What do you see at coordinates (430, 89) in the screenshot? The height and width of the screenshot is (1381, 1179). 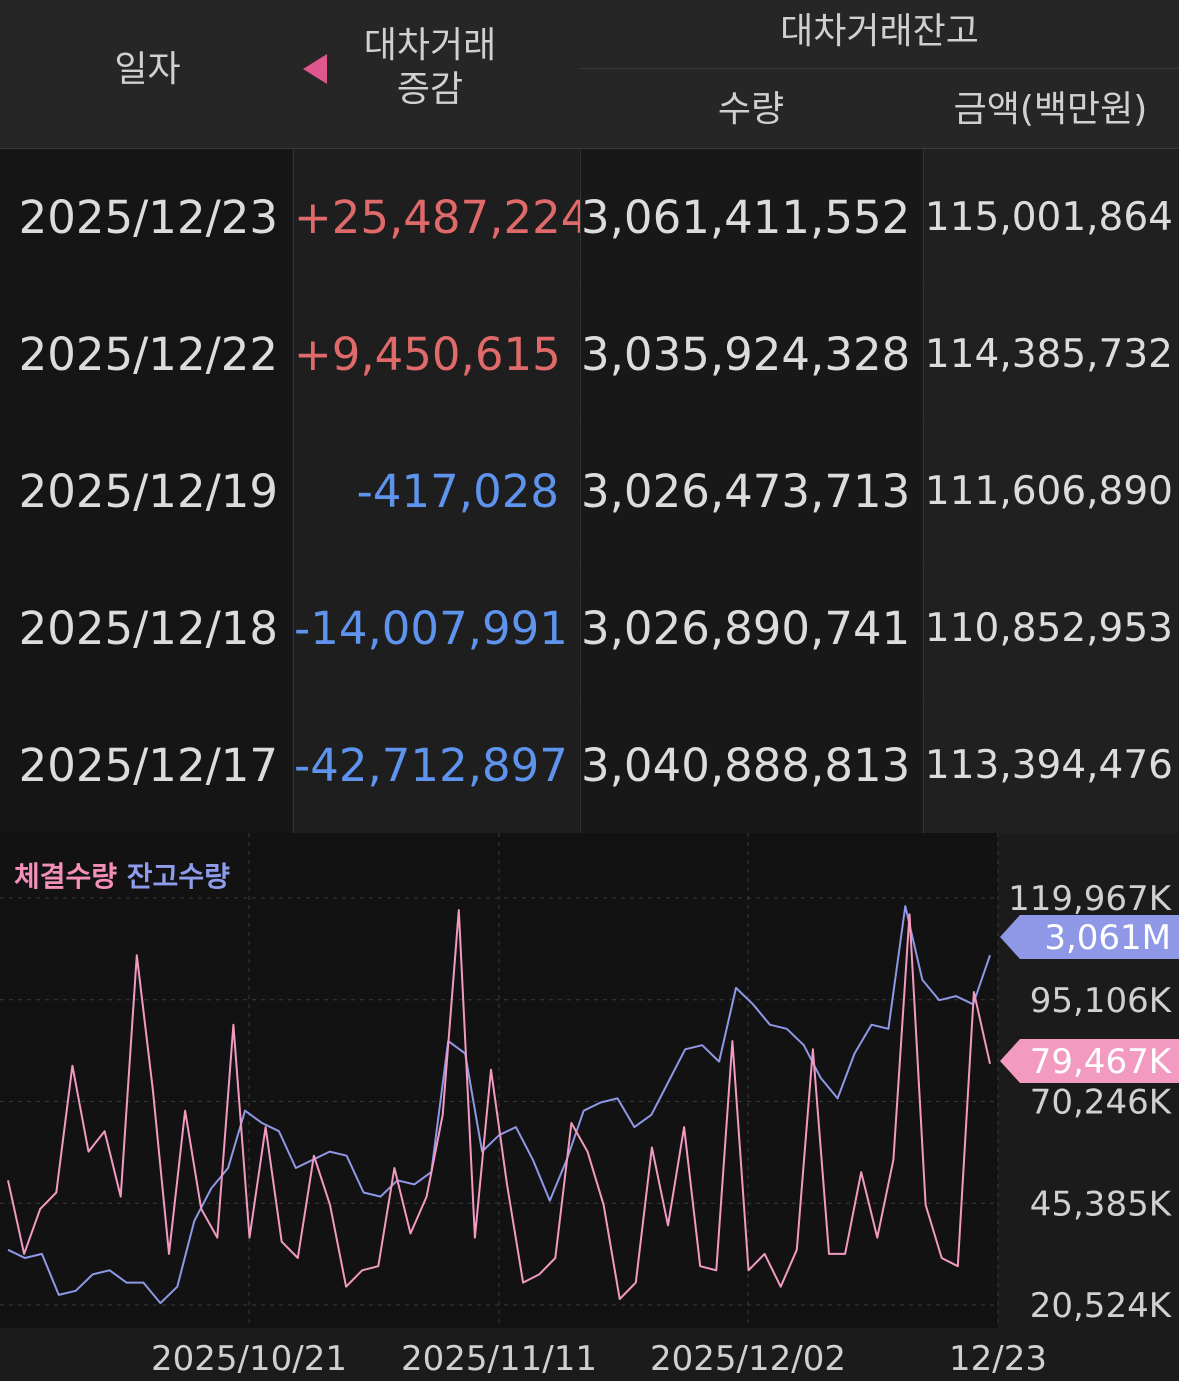 I see `change-header-line2: 증감` at bounding box center [430, 89].